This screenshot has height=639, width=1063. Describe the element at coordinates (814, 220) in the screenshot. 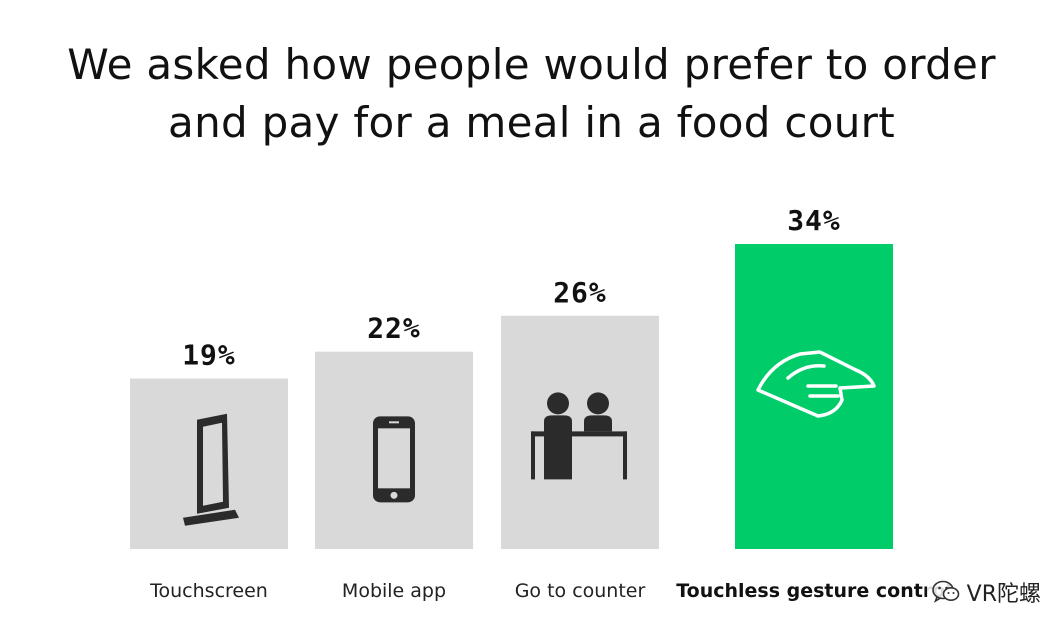

I see `value-label-touchless-gesture-control: 34%` at that location.